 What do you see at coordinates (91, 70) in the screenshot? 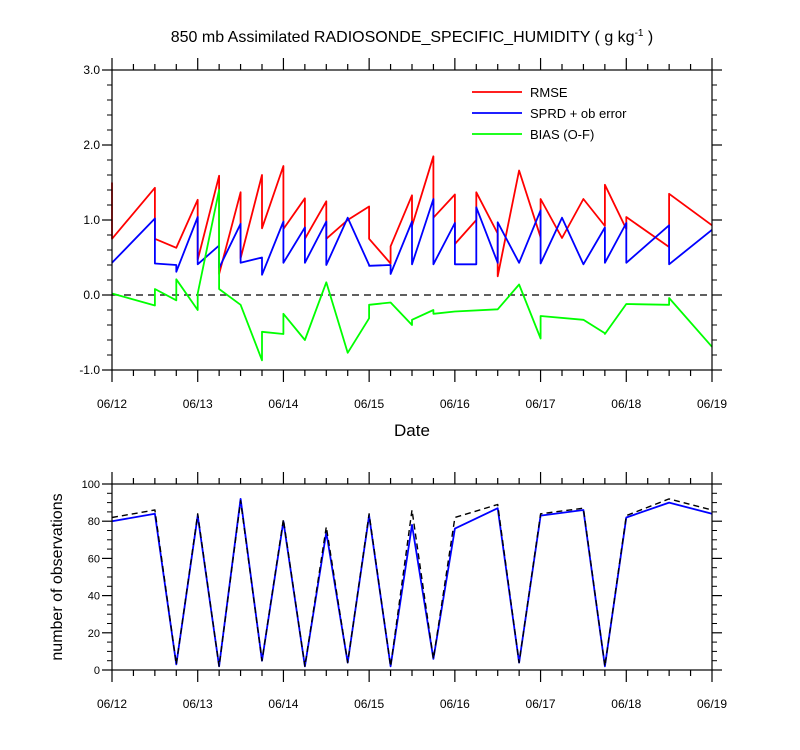
I see `y-tick-label: 3.0` at bounding box center [91, 70].